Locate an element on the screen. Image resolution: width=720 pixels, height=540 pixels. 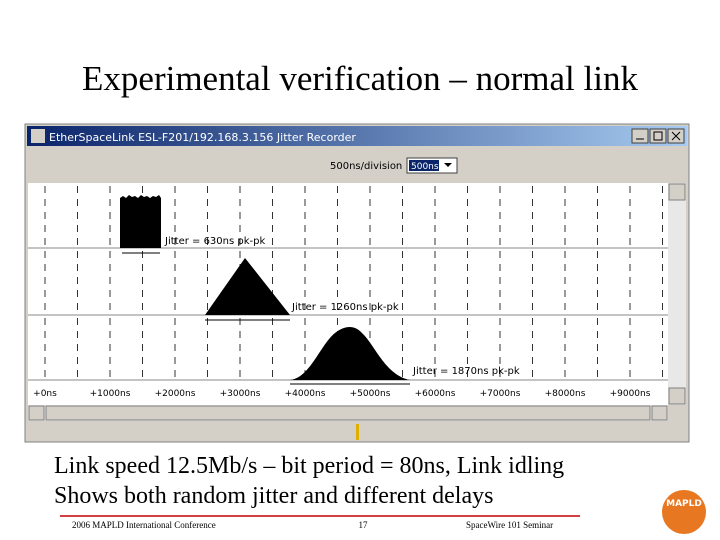
axis-label: +0ns is located at coordinates (45, 394).